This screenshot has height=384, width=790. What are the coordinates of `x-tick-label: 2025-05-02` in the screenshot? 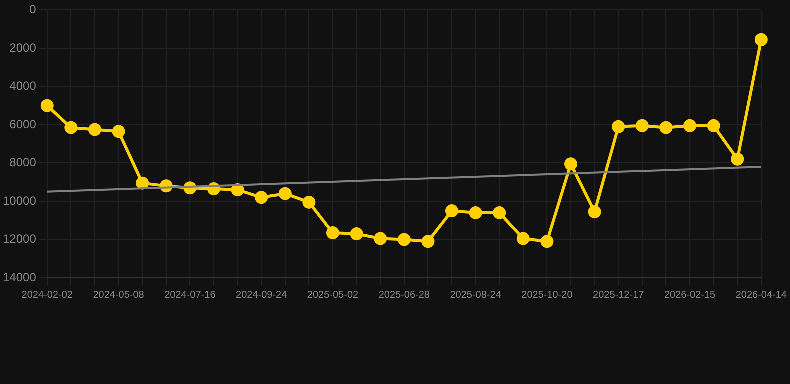 It's located at (333, 295).